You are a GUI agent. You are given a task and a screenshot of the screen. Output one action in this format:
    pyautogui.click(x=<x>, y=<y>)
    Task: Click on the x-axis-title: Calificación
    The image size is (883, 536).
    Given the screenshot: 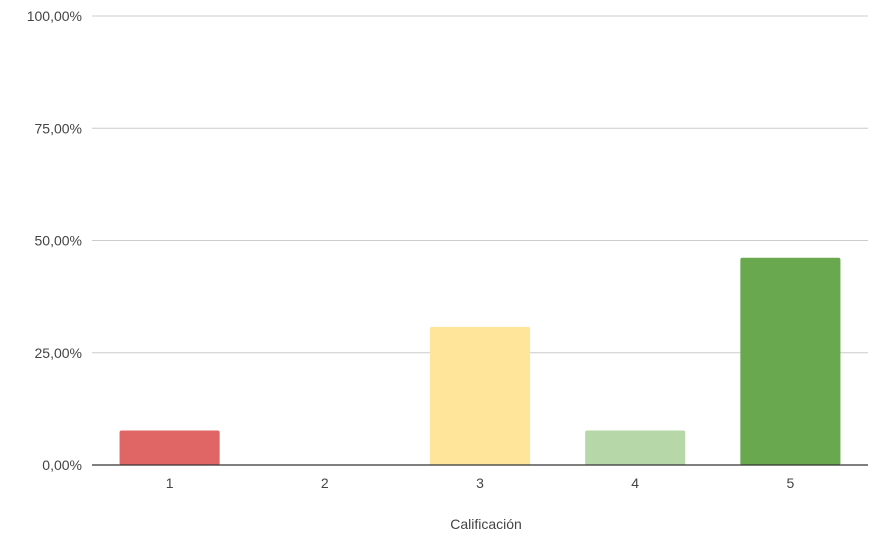 What is the action you would take?
    pyautogui.click(x=486, y=524)
    